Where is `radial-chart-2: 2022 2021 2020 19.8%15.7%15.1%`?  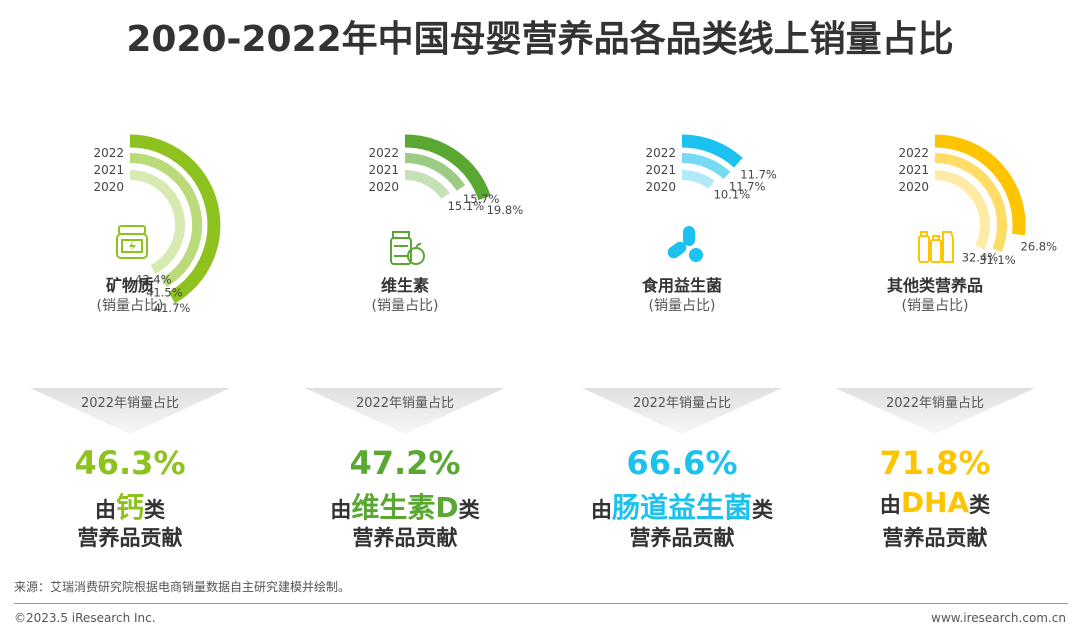
radial-chart-2: 2022 2021 2020 19.8%15.7%15.1% is located at coordinates (446, 175).